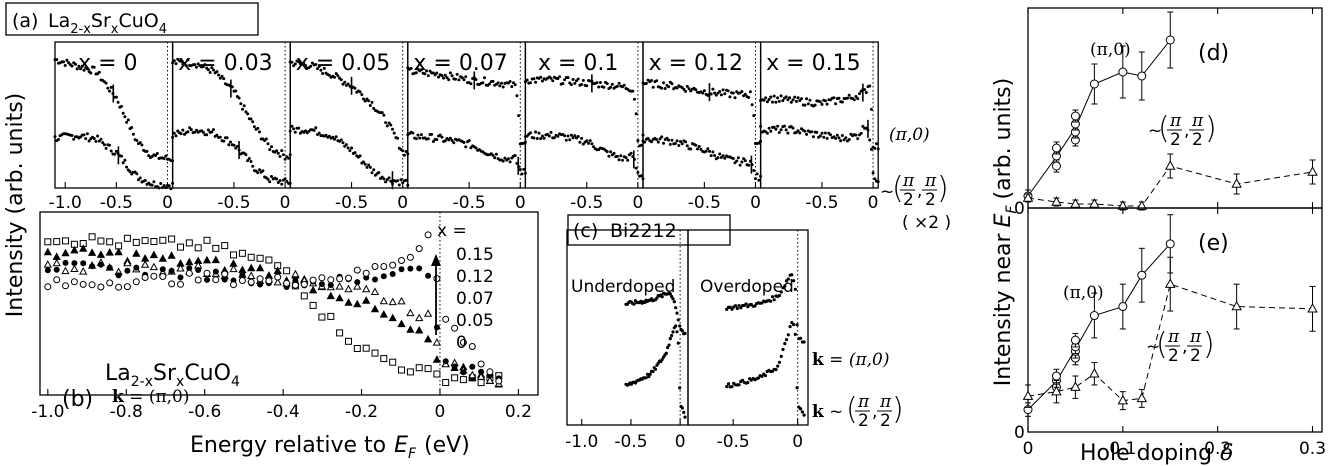 Image resolution: width=1330 pixels, height=466 pixels. What do you see at coordinates (452, 231) in the screenshot?
I see `legend-title: x =` at bounding box center [452, 231].